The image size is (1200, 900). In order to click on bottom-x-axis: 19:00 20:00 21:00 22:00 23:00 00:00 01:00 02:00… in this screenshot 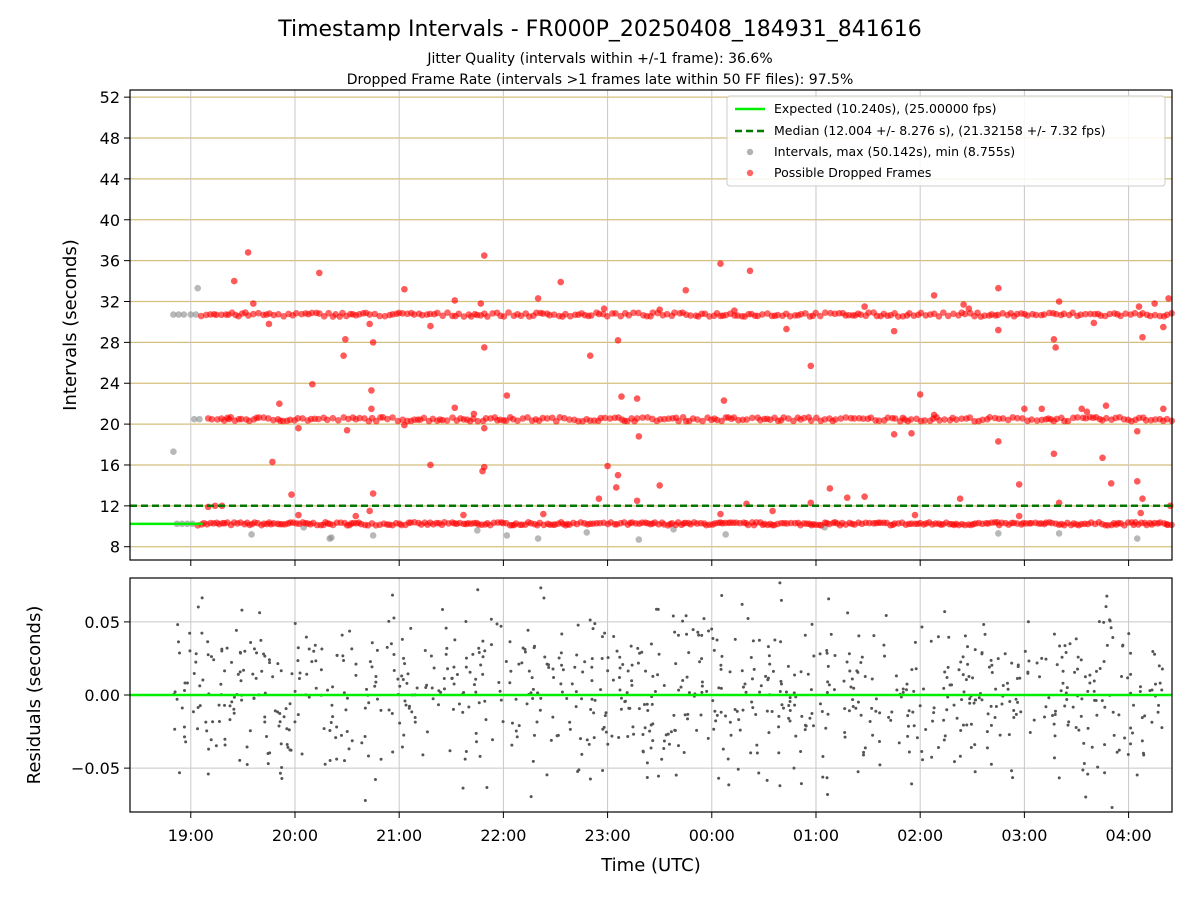, I will do `click(660, 828)`.